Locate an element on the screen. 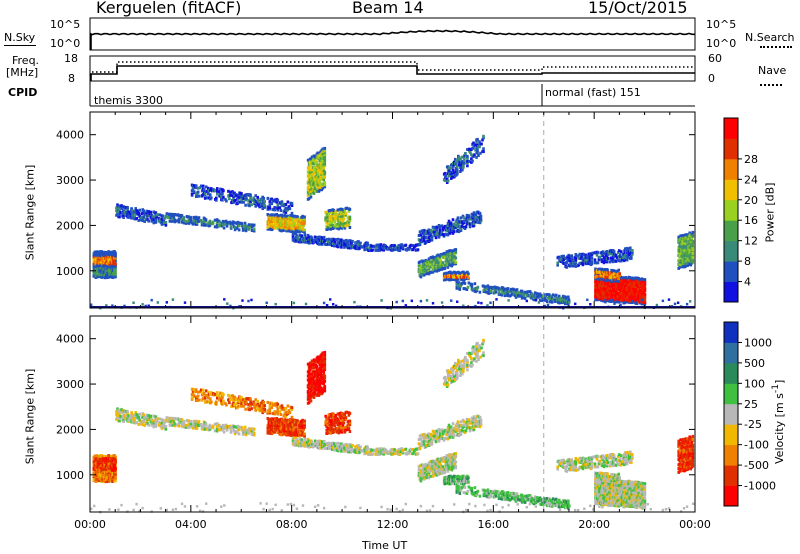 The width and height of the screenshot is (800, 554). y-tick-label: 3000 is located at coordinates (70, 180).